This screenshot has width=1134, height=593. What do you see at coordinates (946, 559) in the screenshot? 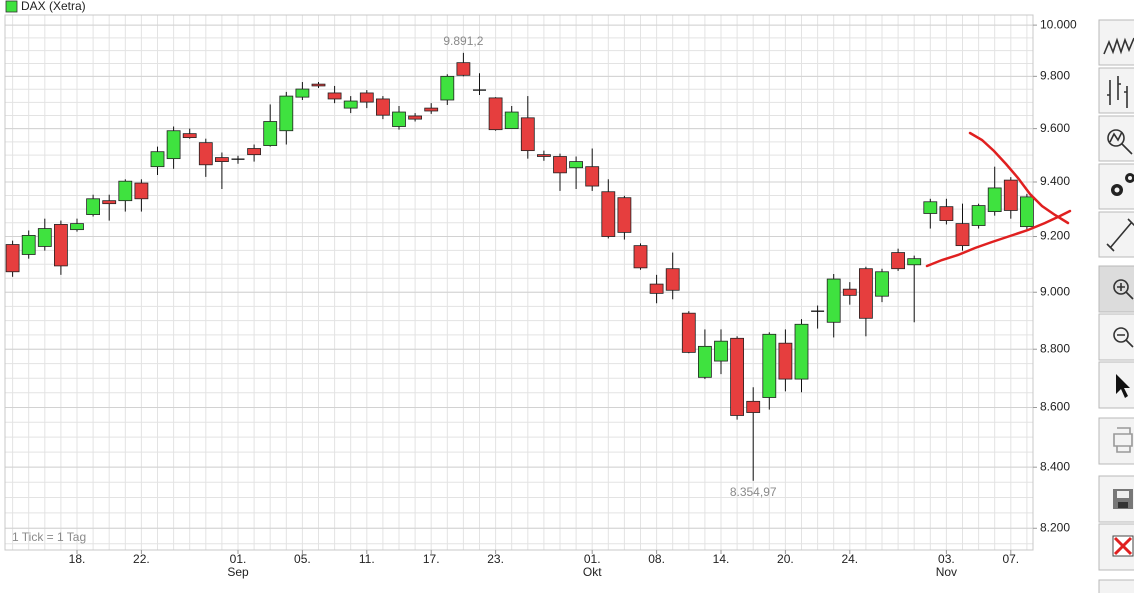
I see `x-tick-label: 03.` at bounding box center [946, 559].